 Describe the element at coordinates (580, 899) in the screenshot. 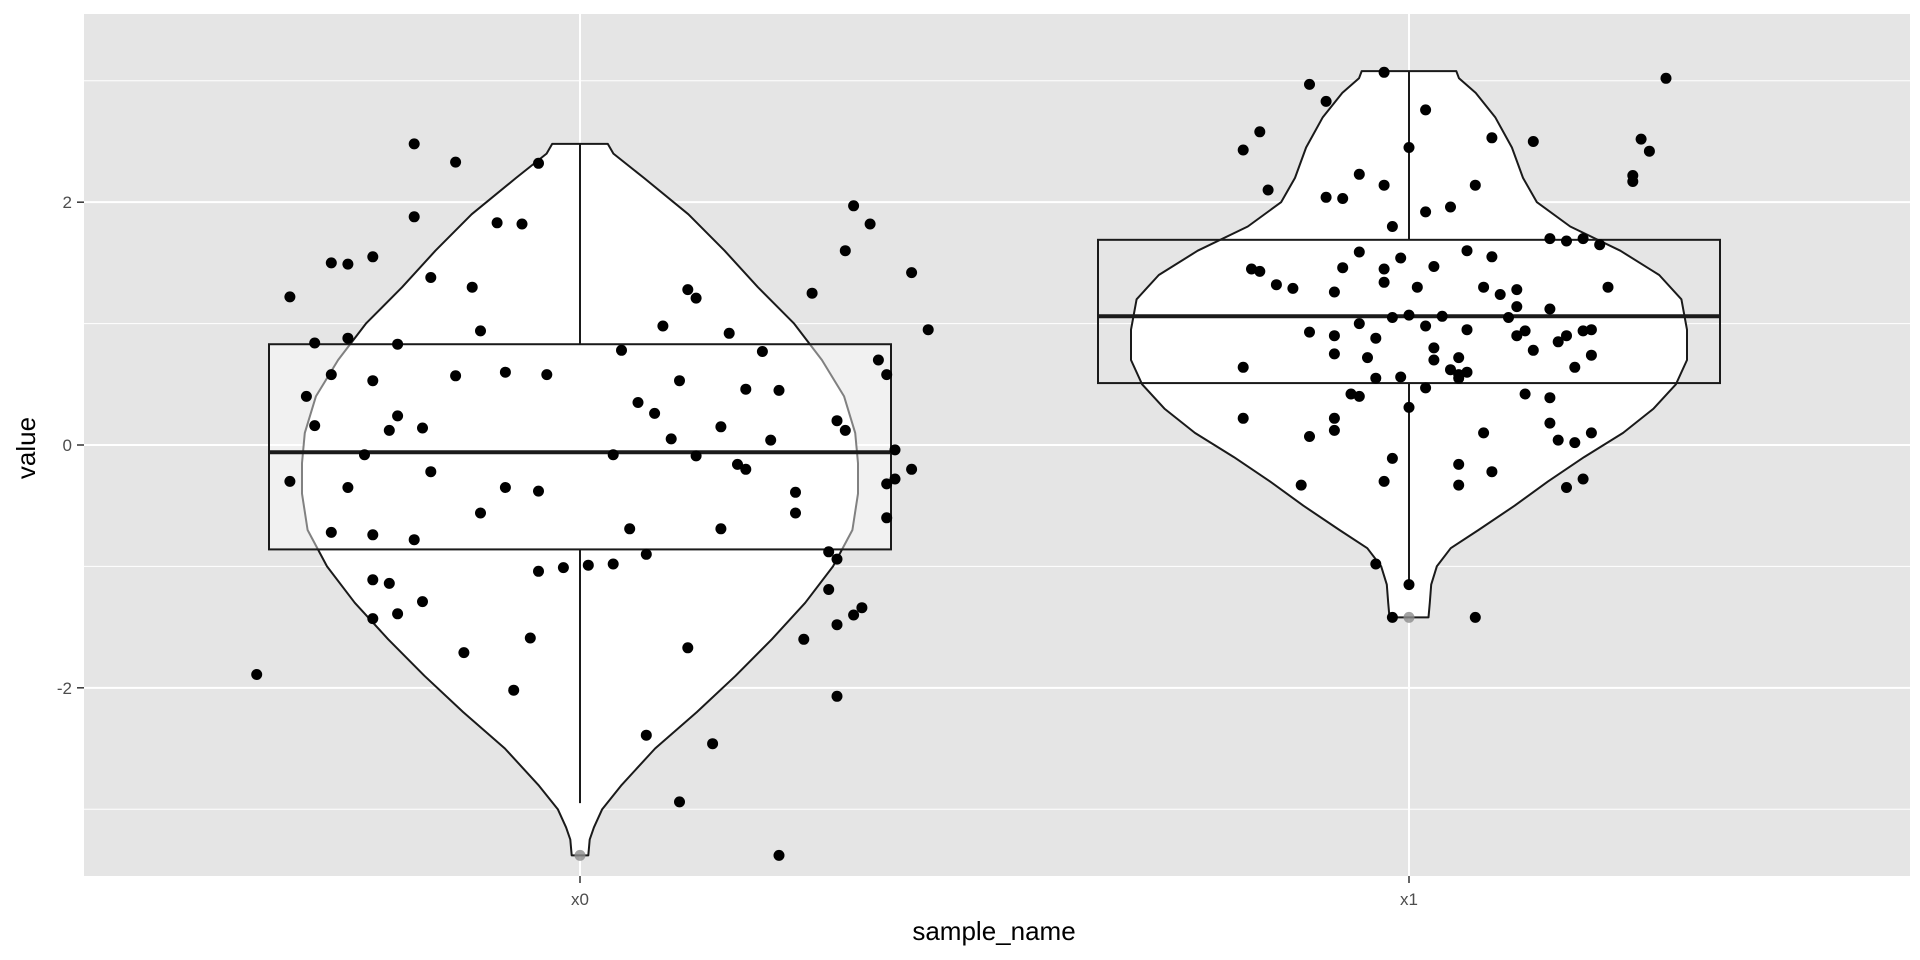

I see `x-tick-label: x0` at that location.